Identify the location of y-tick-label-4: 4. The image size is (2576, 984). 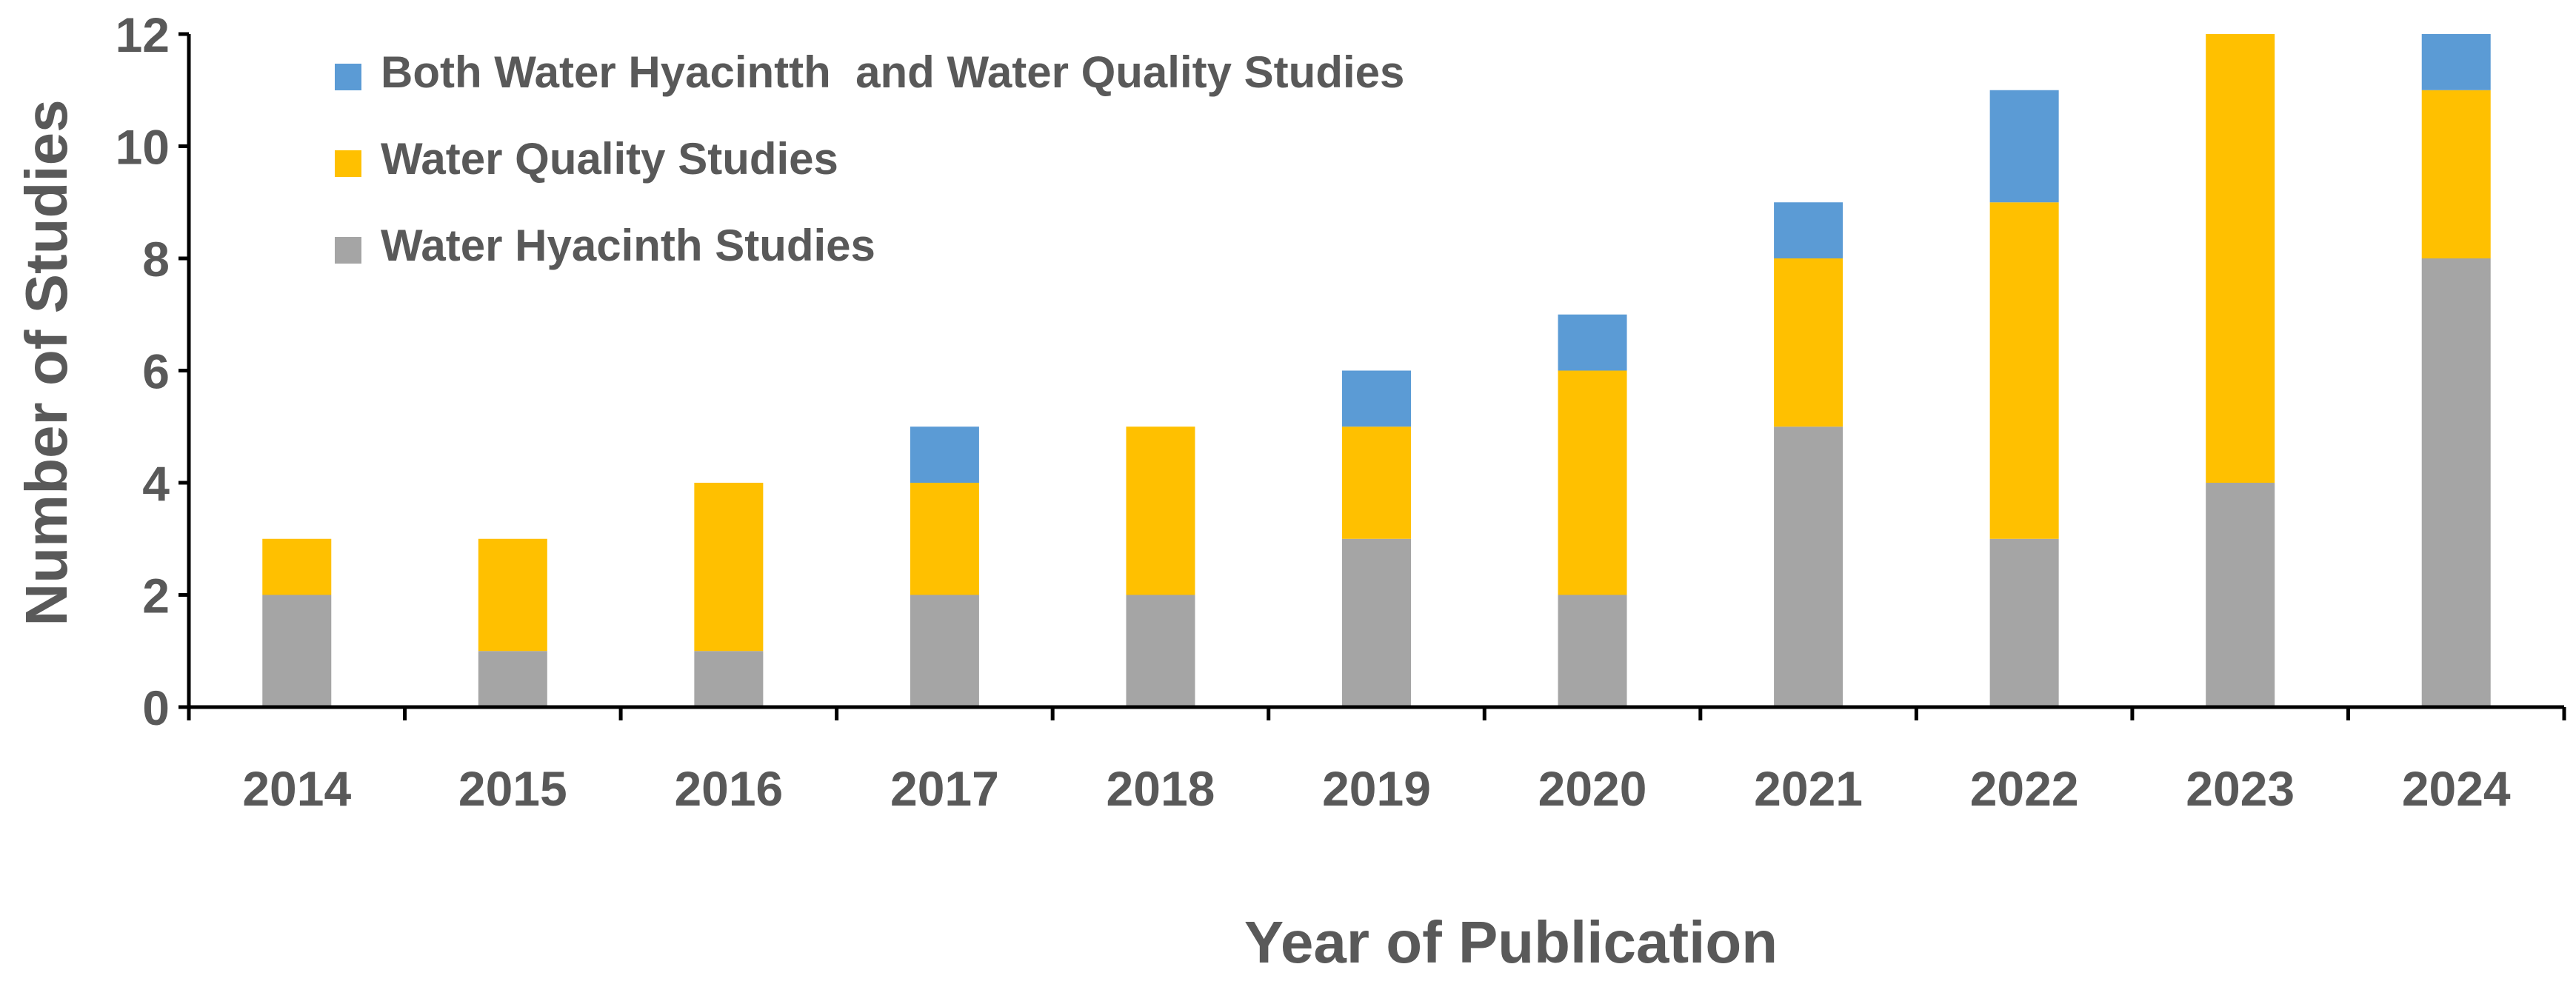
(156, 483).